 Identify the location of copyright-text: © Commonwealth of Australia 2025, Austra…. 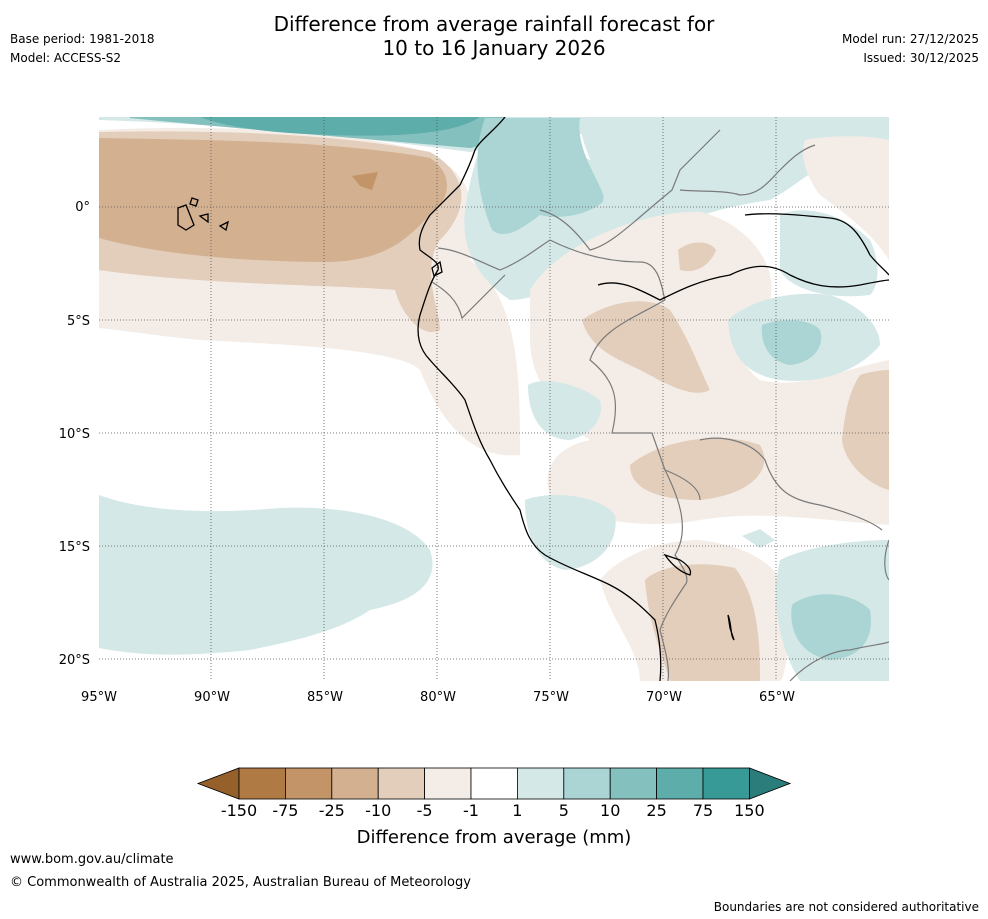
(240, 882).